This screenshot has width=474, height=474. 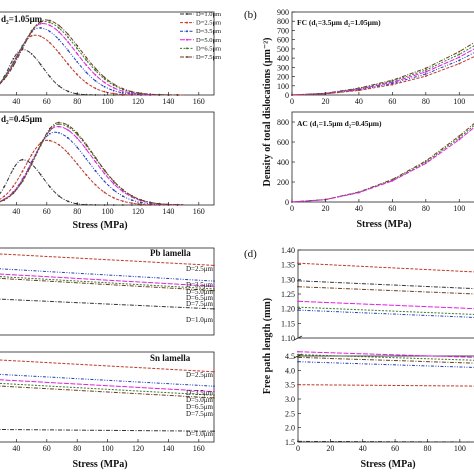 I want to click on x-tick-label: 160, so click(x=199, y=448).